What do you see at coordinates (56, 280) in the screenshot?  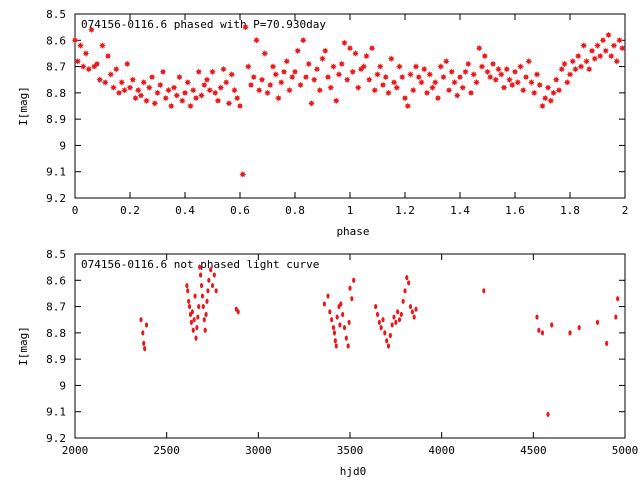 I see `y-tick-label: 8.6` at bounding box center [56, 280].